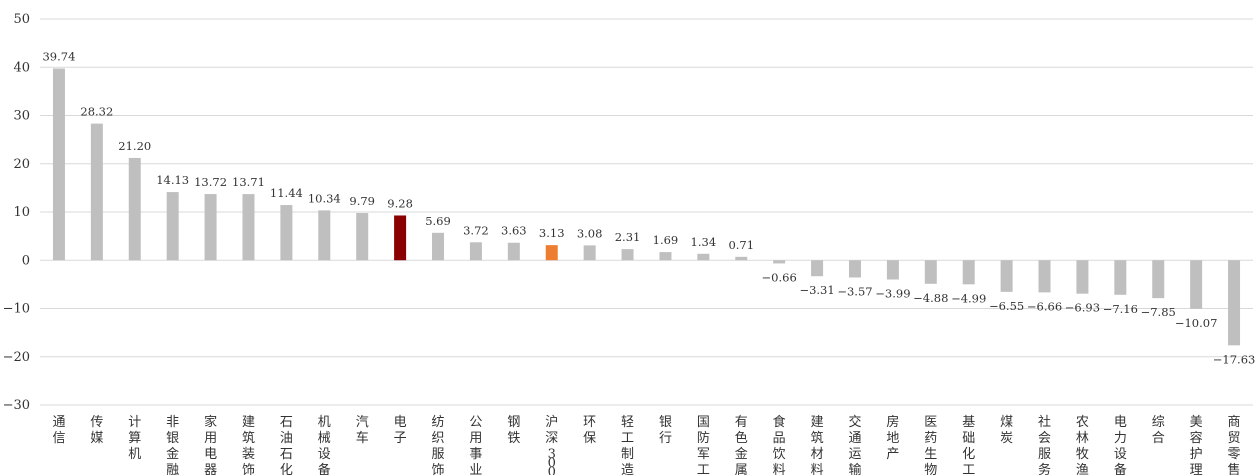 This screenshot has width=1260, height=475. I want to click on category-label-char: 商, so click(1234, 422).